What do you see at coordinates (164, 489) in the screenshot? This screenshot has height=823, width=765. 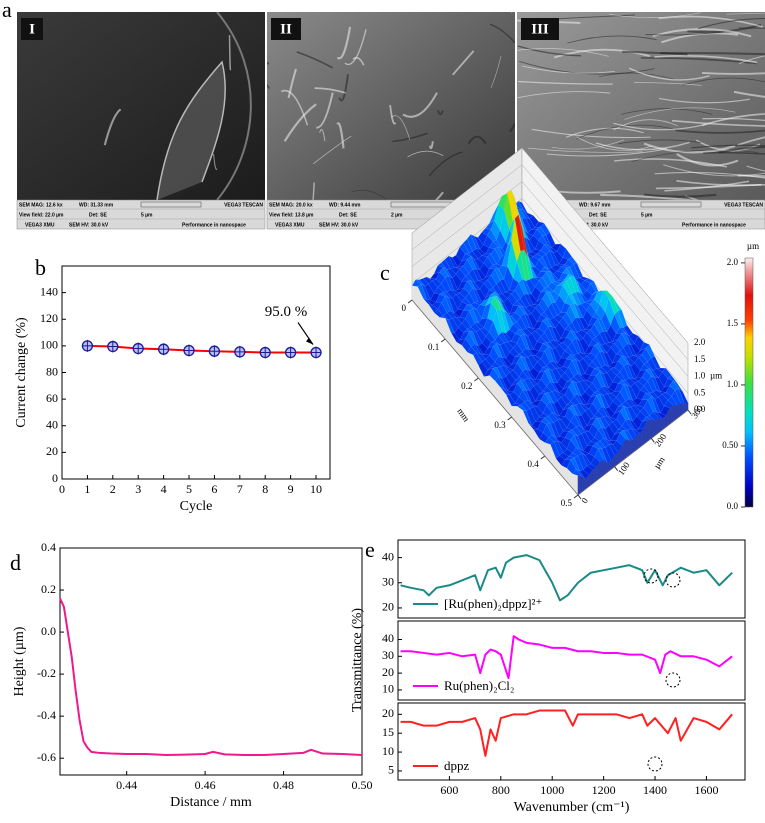 I see `x-tick-label: 4` at bounding box center [164, 489].